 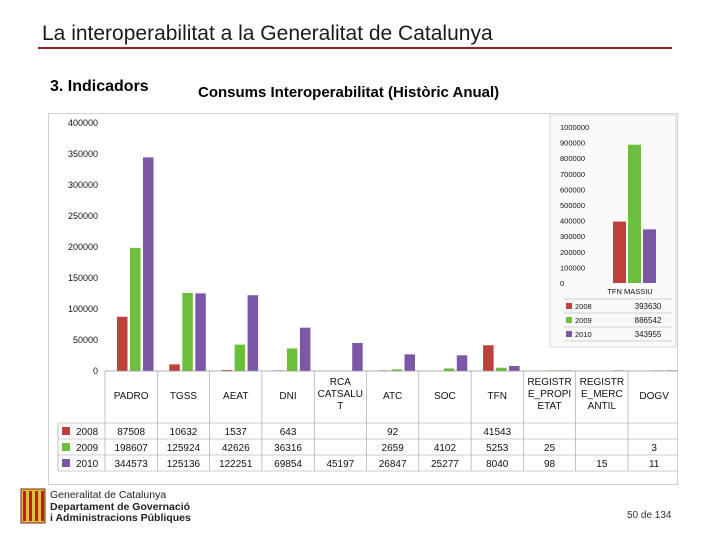 I want to click on logo-line-2: Departament de Governació, so click(x=120, y=506).